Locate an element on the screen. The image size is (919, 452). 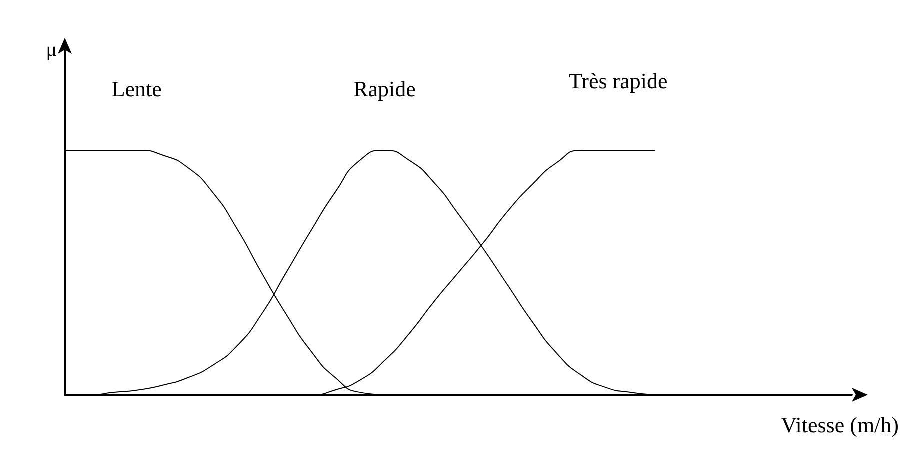
x-axis-title: Vitesse (m/h) is located at coordinates (840, 425).